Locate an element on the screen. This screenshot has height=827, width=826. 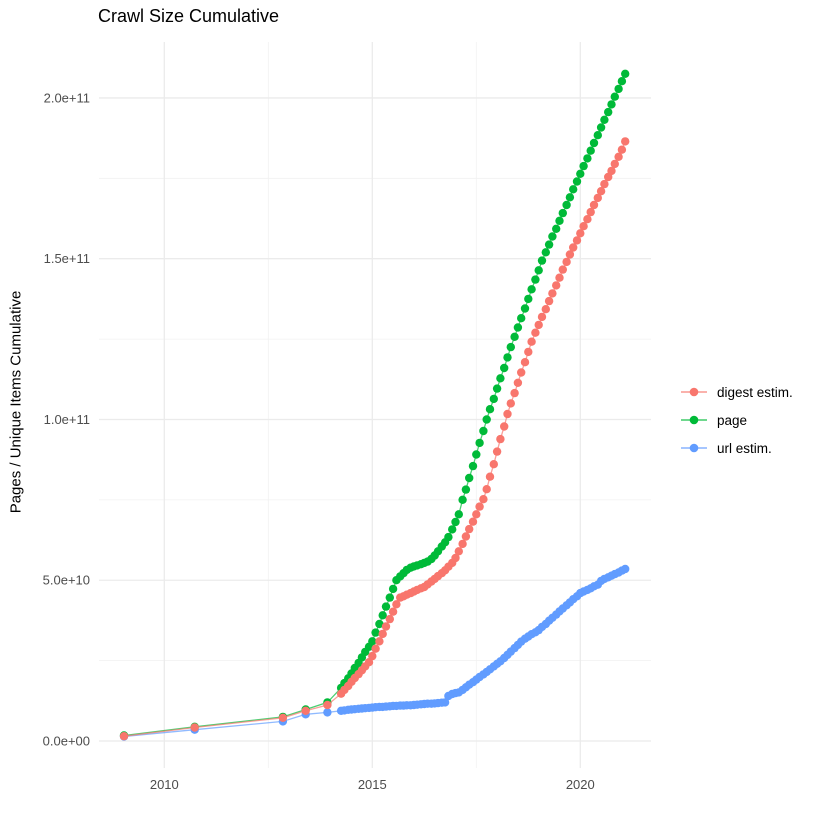
legend-key-digest-icon is located at coordinates (694, 392).